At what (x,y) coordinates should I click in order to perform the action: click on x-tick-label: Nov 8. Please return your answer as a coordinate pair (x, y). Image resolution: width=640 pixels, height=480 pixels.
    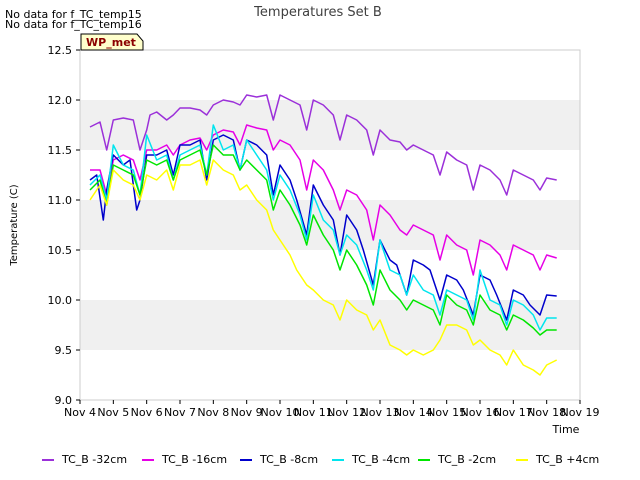
    Looking at the image, I should click on (213, 412).